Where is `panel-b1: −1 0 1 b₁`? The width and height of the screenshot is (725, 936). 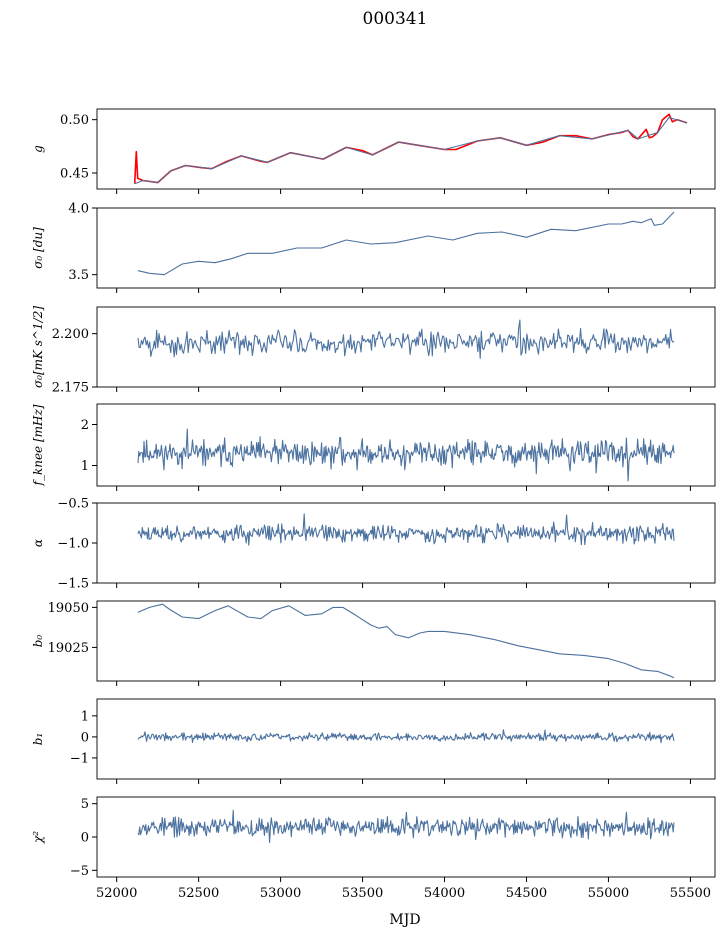 panel-b1: −1 0 1 b₁ is located at coordinates (373, 741).